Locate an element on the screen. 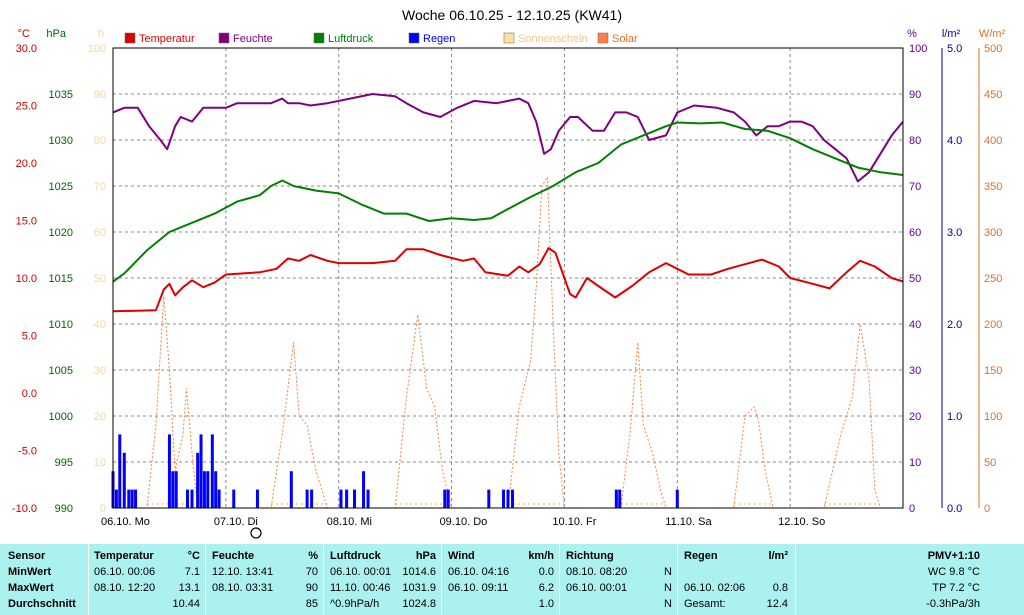  hum-min-value: 70 is located at coordinates (311, 572).